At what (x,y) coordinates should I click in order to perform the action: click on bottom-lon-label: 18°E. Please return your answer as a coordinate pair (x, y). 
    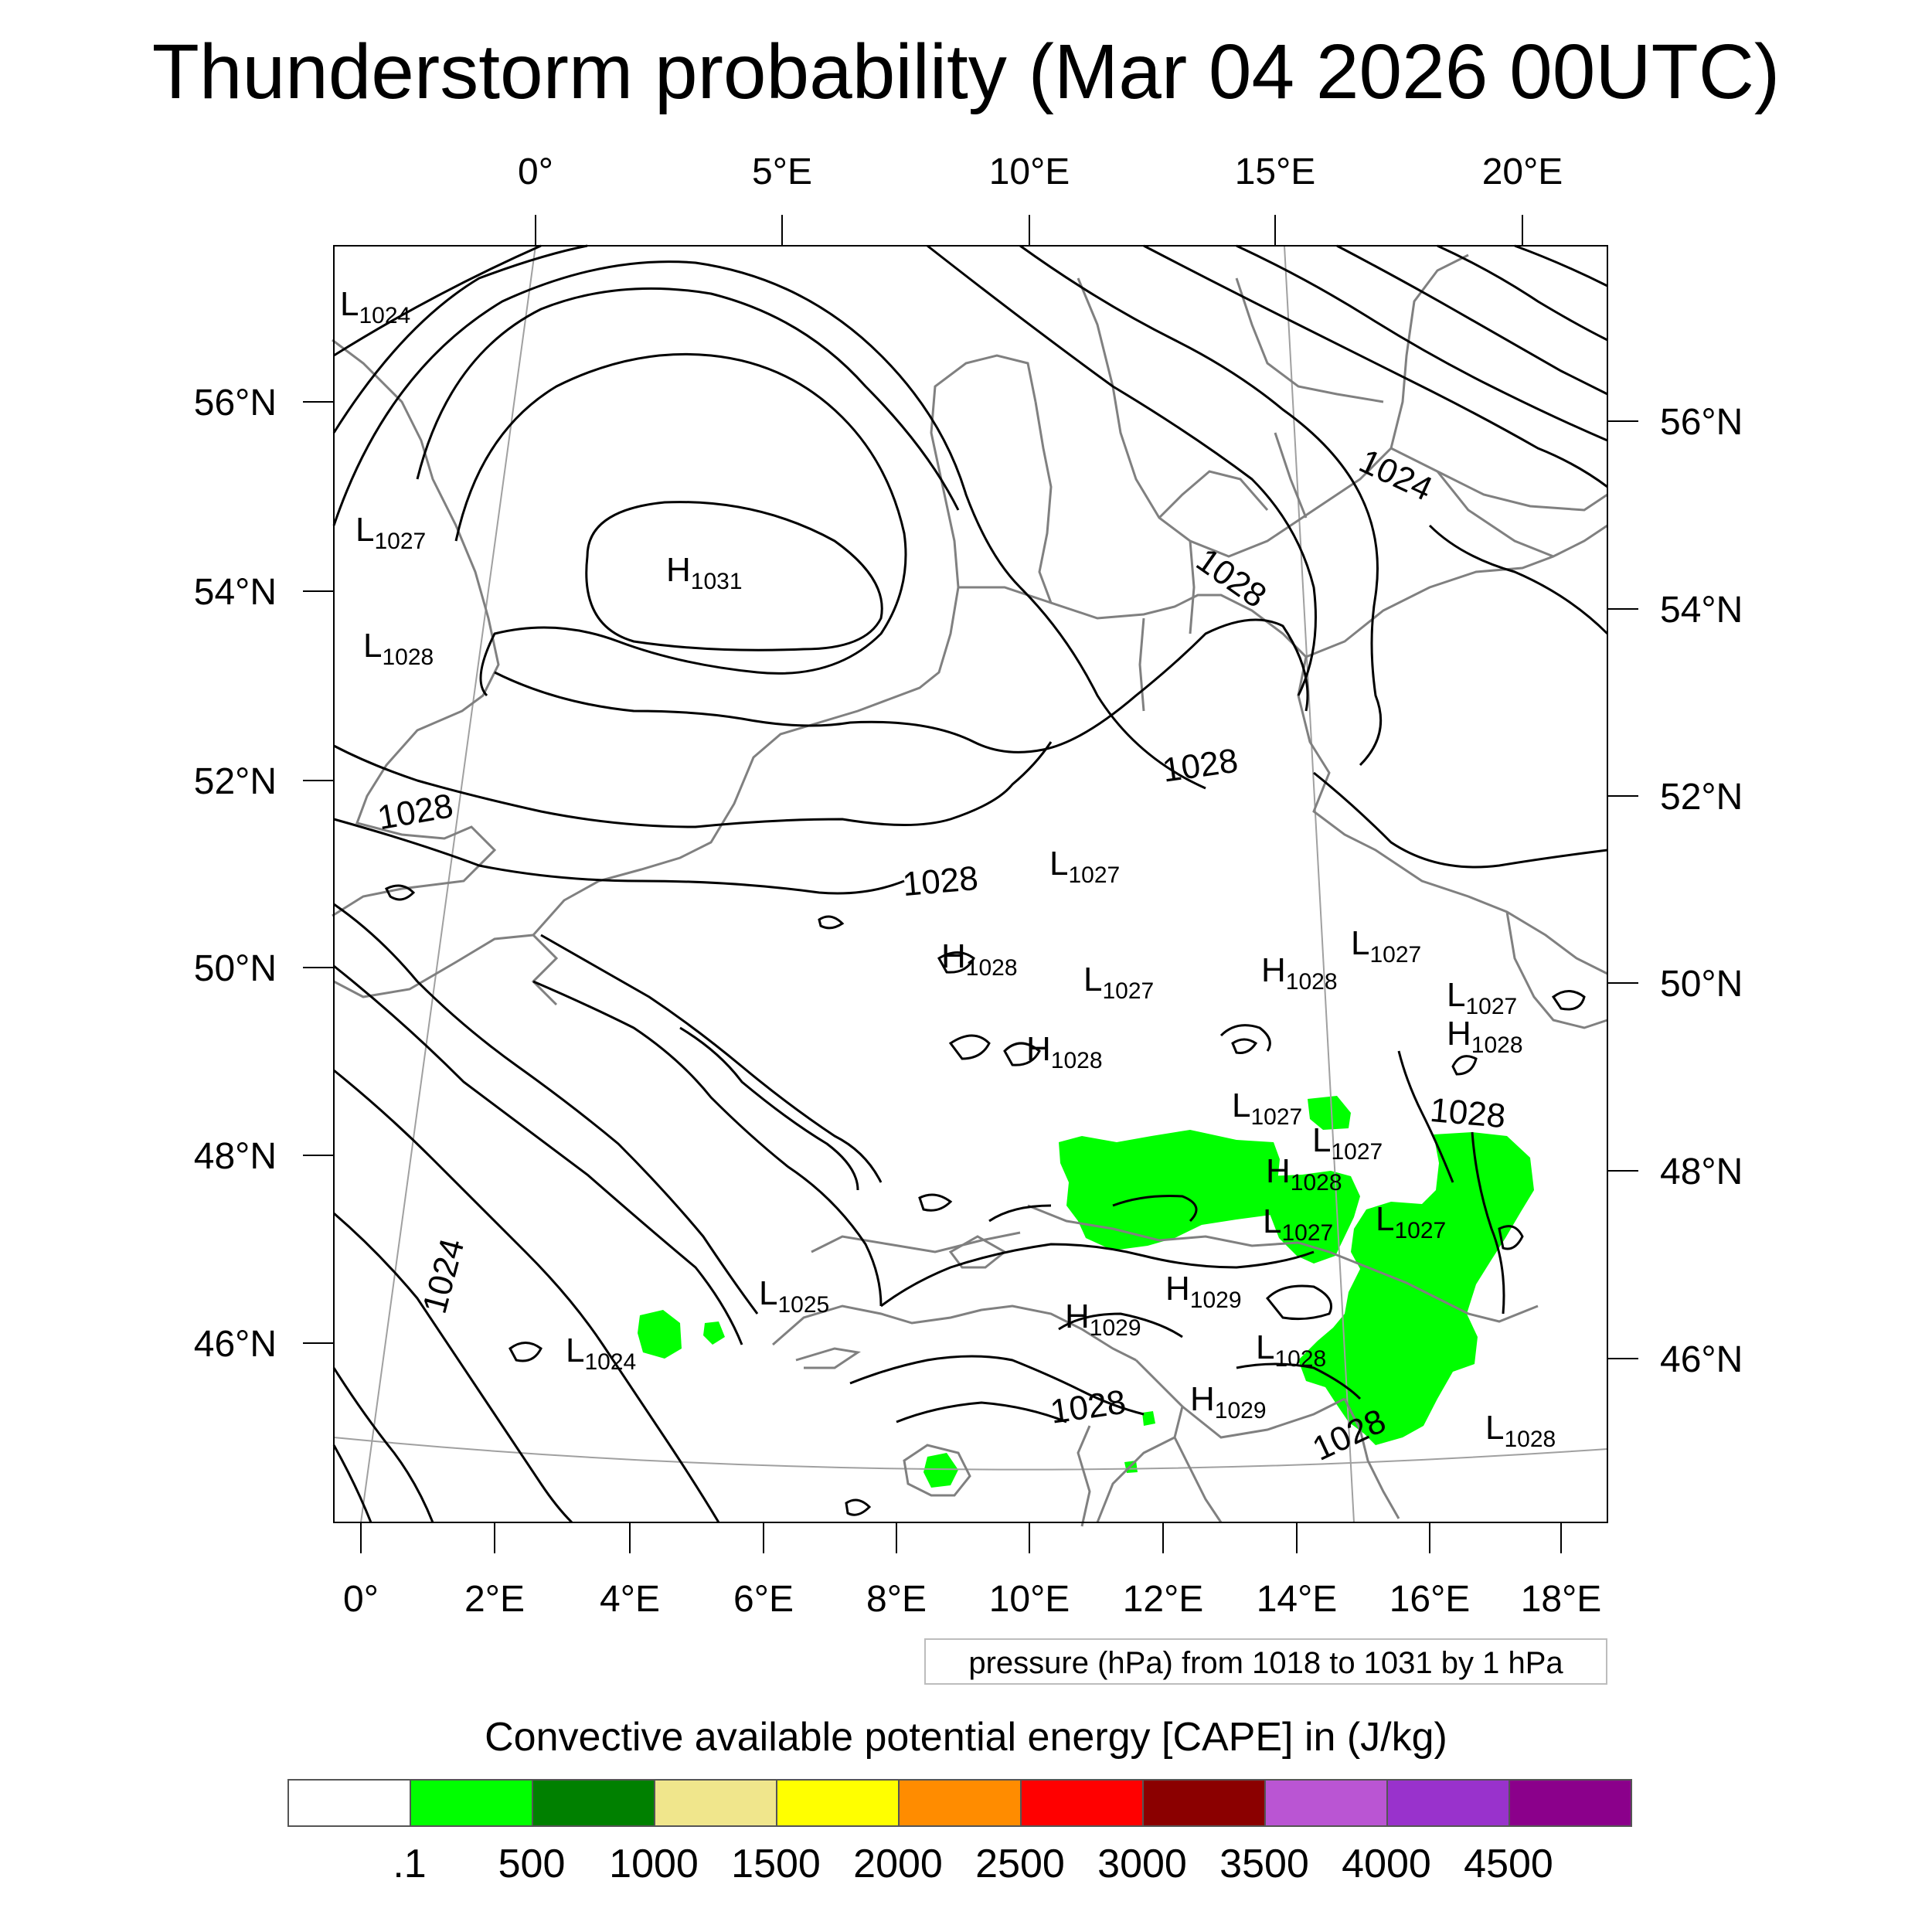
    Looking at the image, I should click on (1561, 1600).